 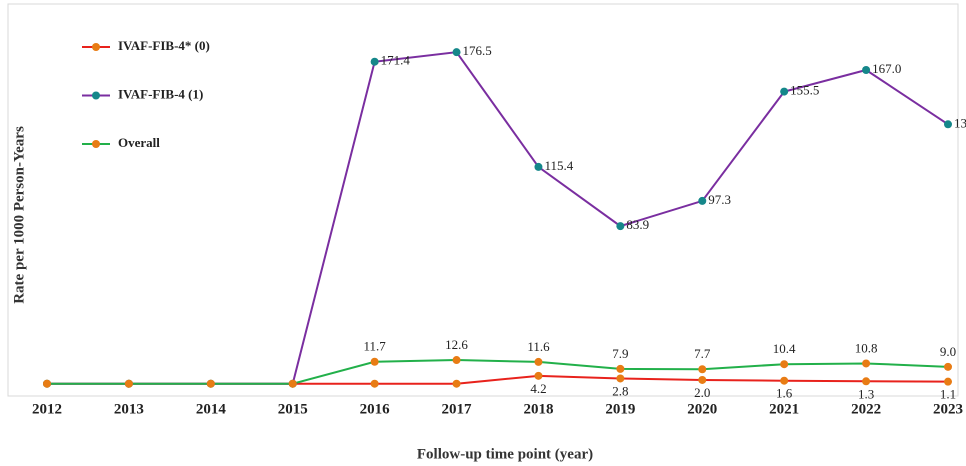 I want to click on x-tick-label: 2022, so click(x=866, y=409).